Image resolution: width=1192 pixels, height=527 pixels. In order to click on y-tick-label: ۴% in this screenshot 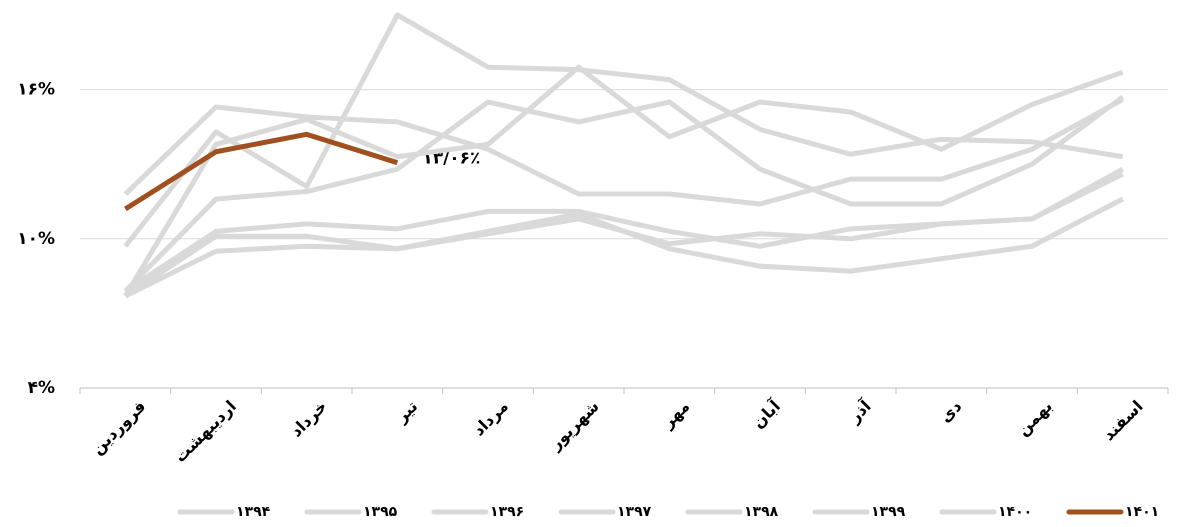, I will do `click(41, 388)`.